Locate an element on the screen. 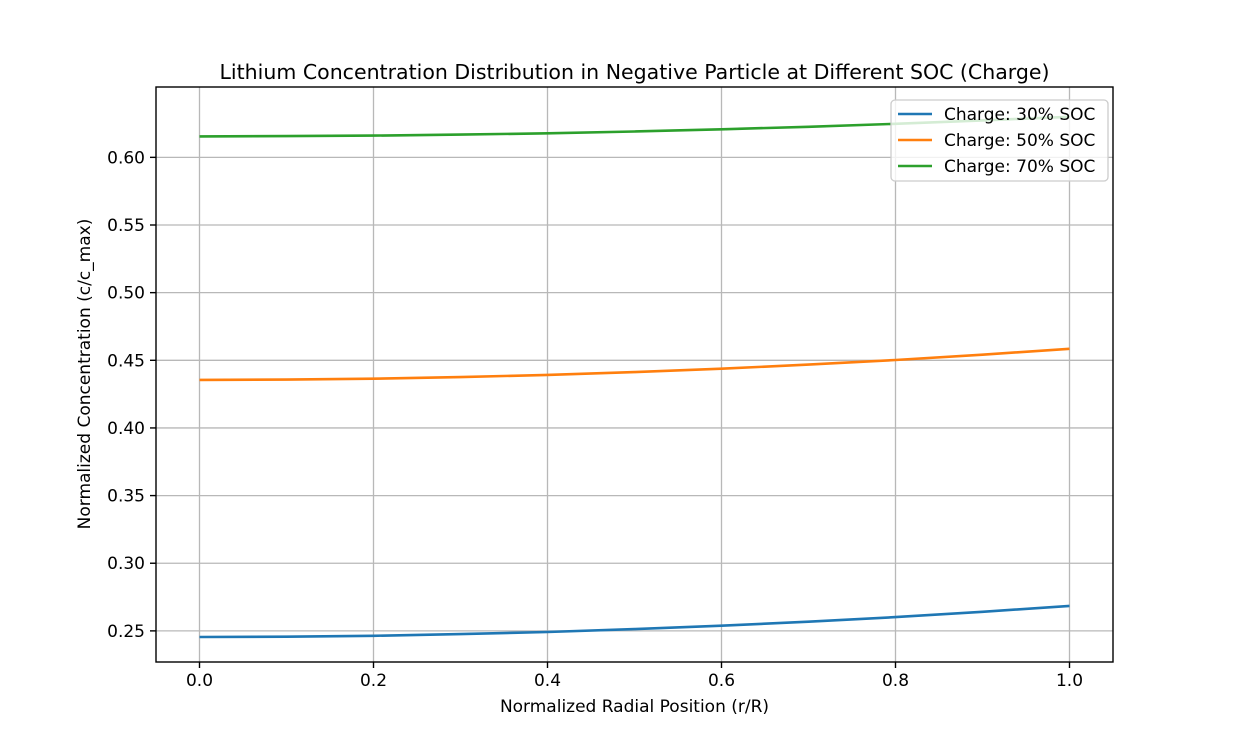  x-tick-label: 0.4 is located at coordinates (547, 681).